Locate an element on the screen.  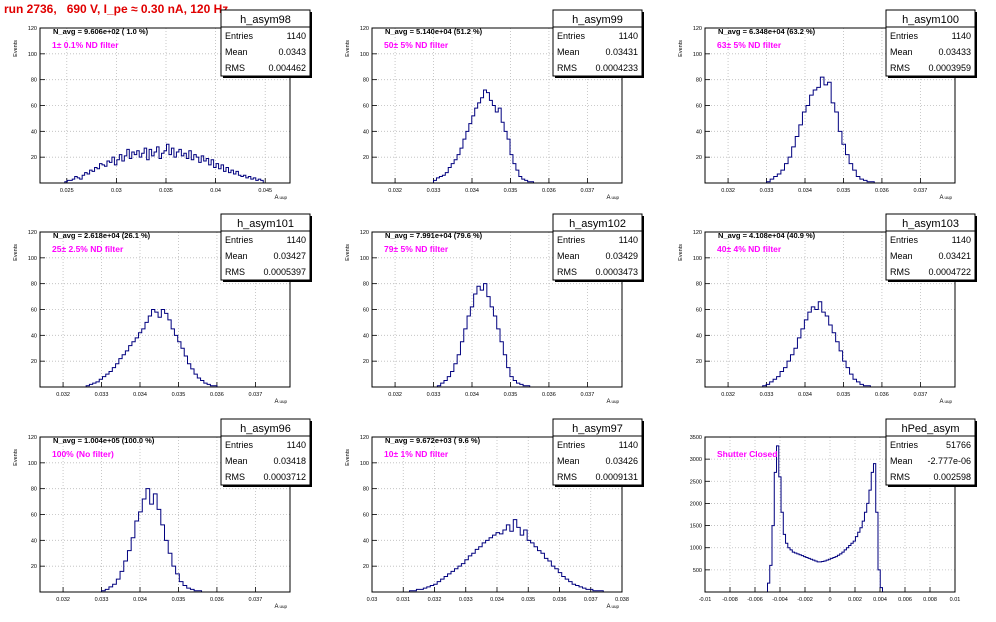
filter-annotation: 25± 2.5% ND filter is located at coordinates (88, 249).